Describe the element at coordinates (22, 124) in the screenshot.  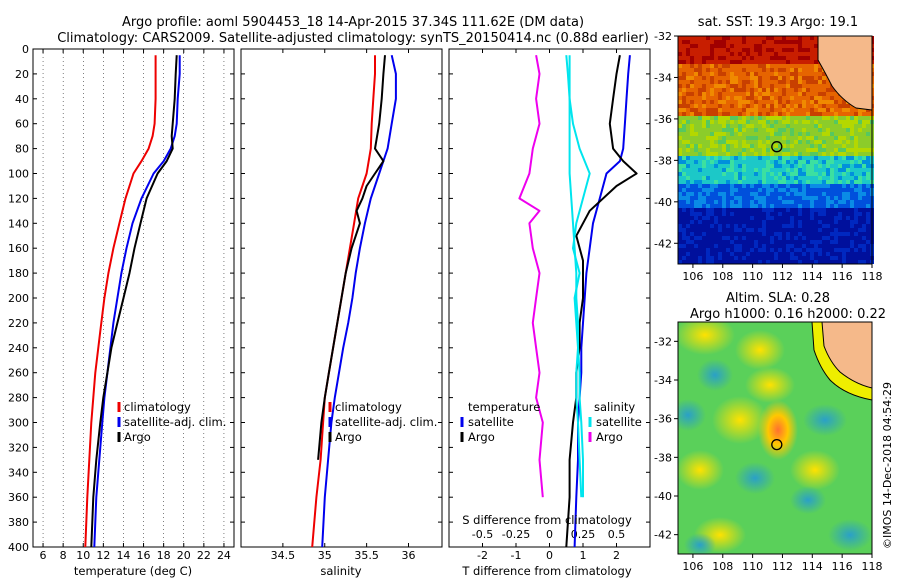
I see `depth-tick-label: 60` at that location.